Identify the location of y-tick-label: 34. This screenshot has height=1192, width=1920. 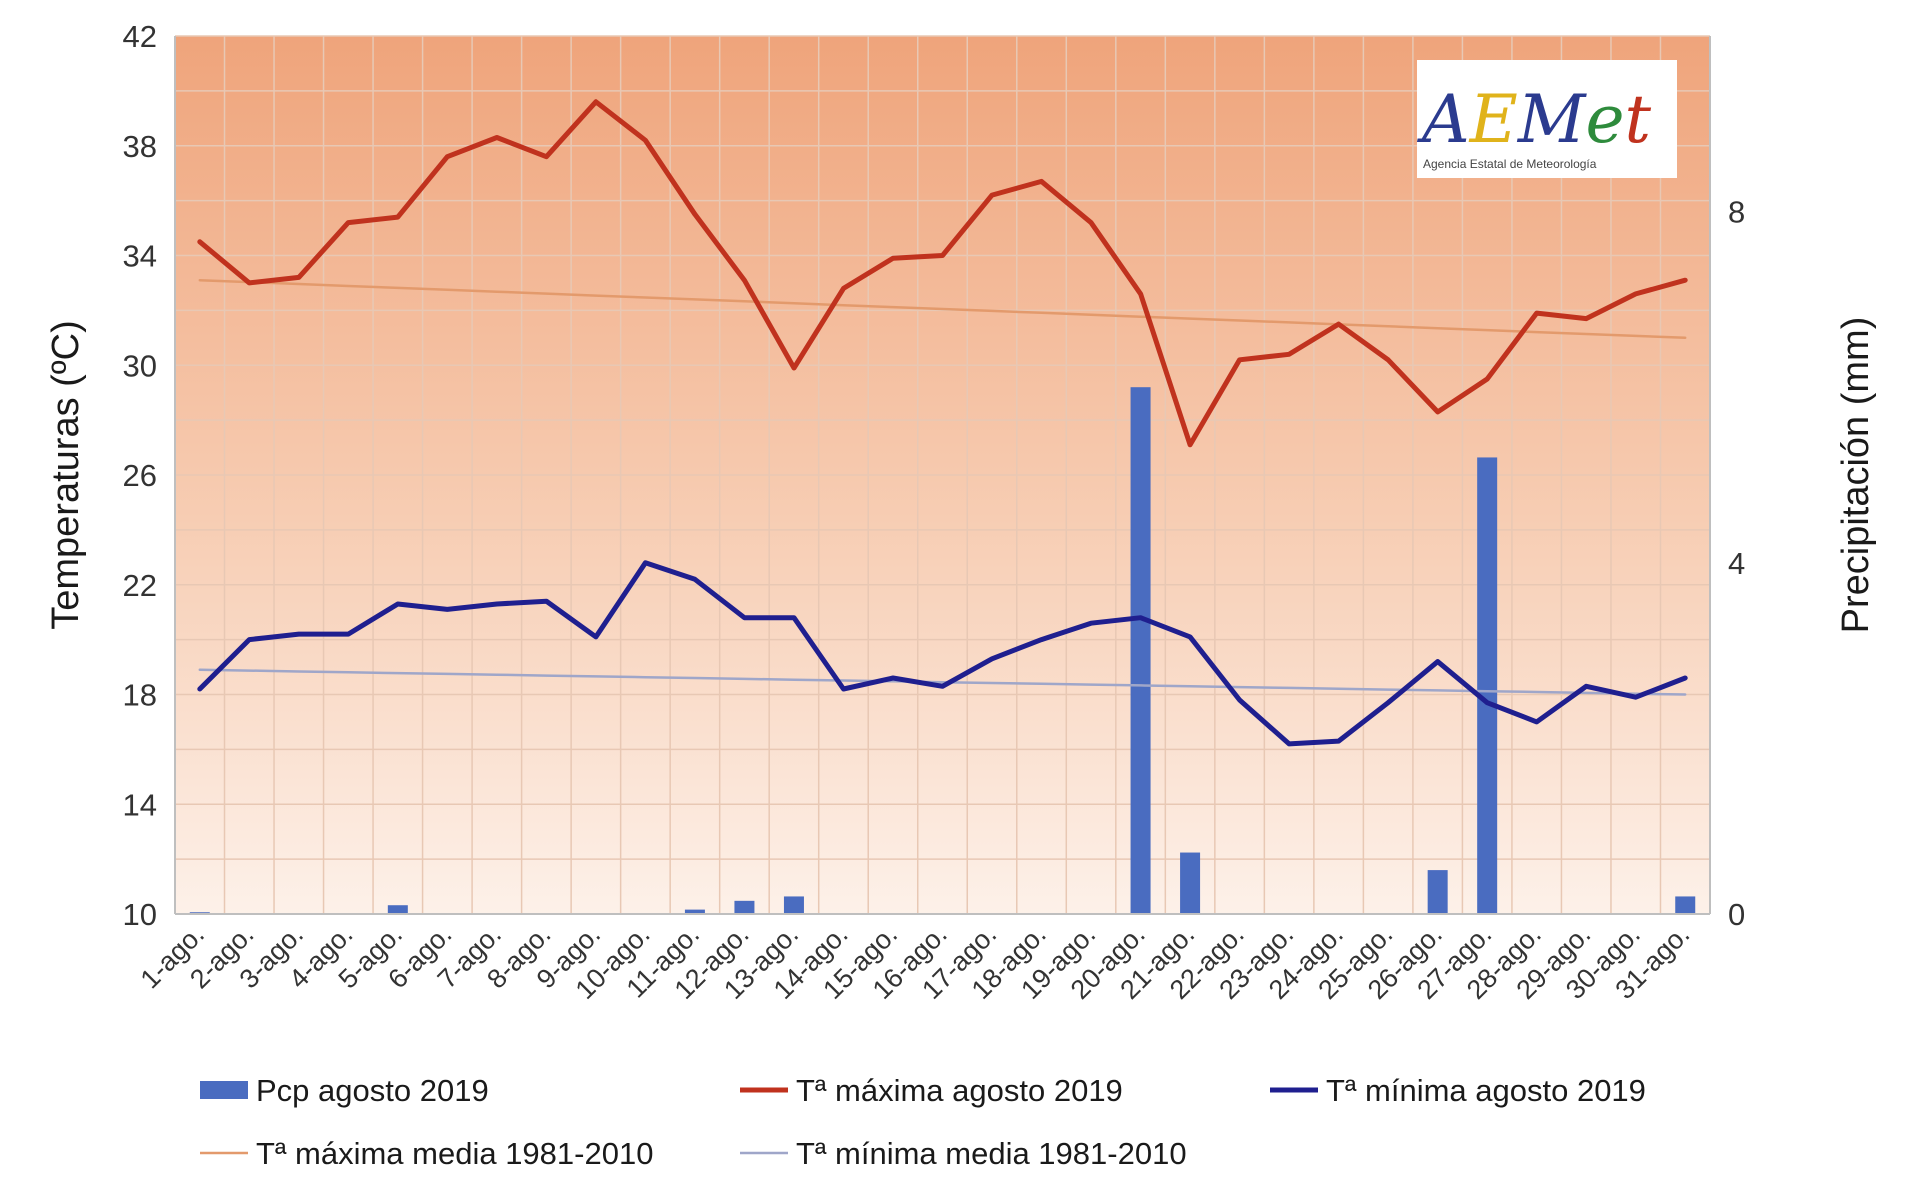
(140, 256).